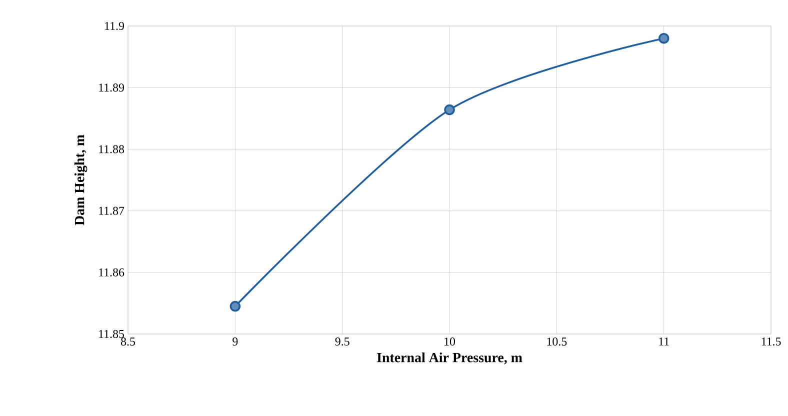 The image size is (788, 416). What do you see at coordinates (111, 210) in the screenshot?
I see `y-tick-label: 11.87` at bounding box center [111, 210].